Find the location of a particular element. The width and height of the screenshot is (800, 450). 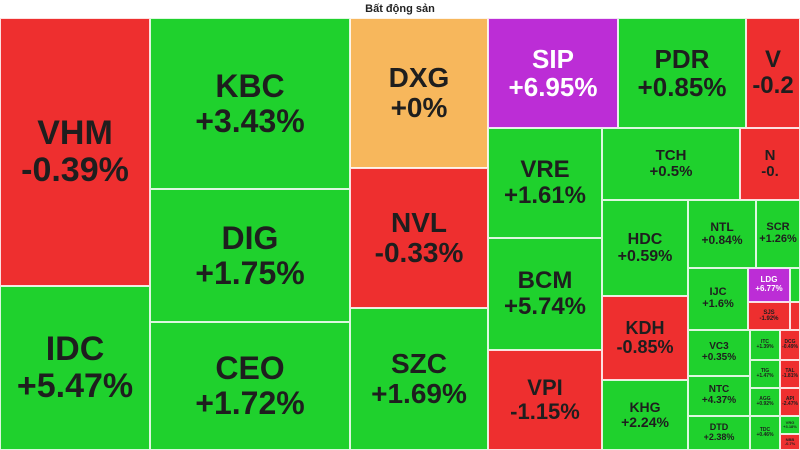

tile-symbol: PDR is located at coordinates (682, 58).